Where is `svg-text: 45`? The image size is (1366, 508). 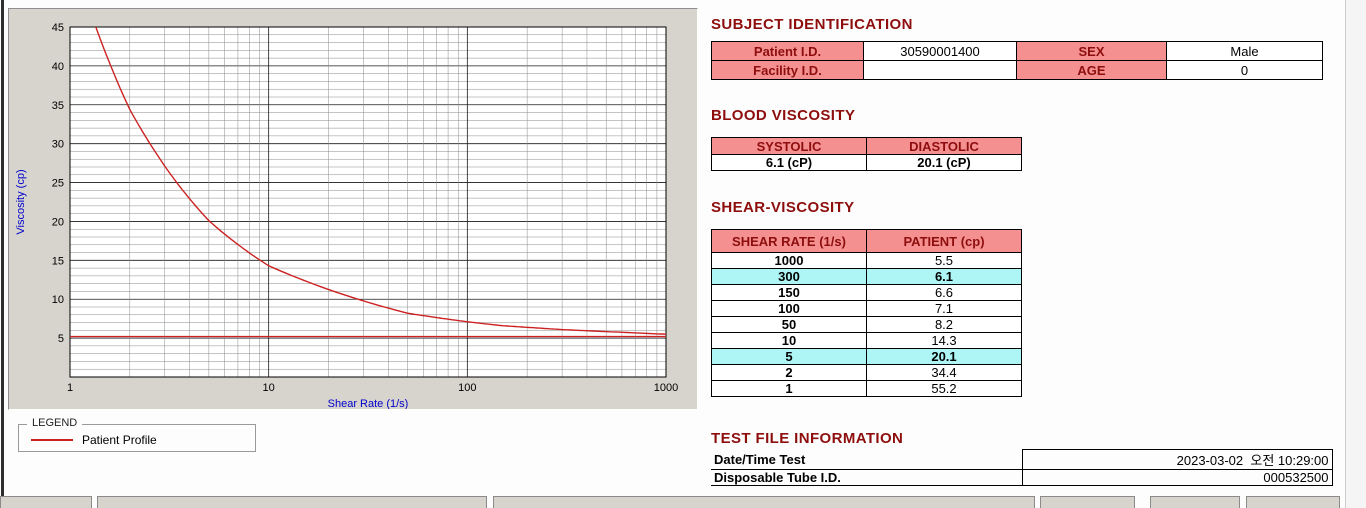 svg-text: 45 is located at coordinates (58, 28).